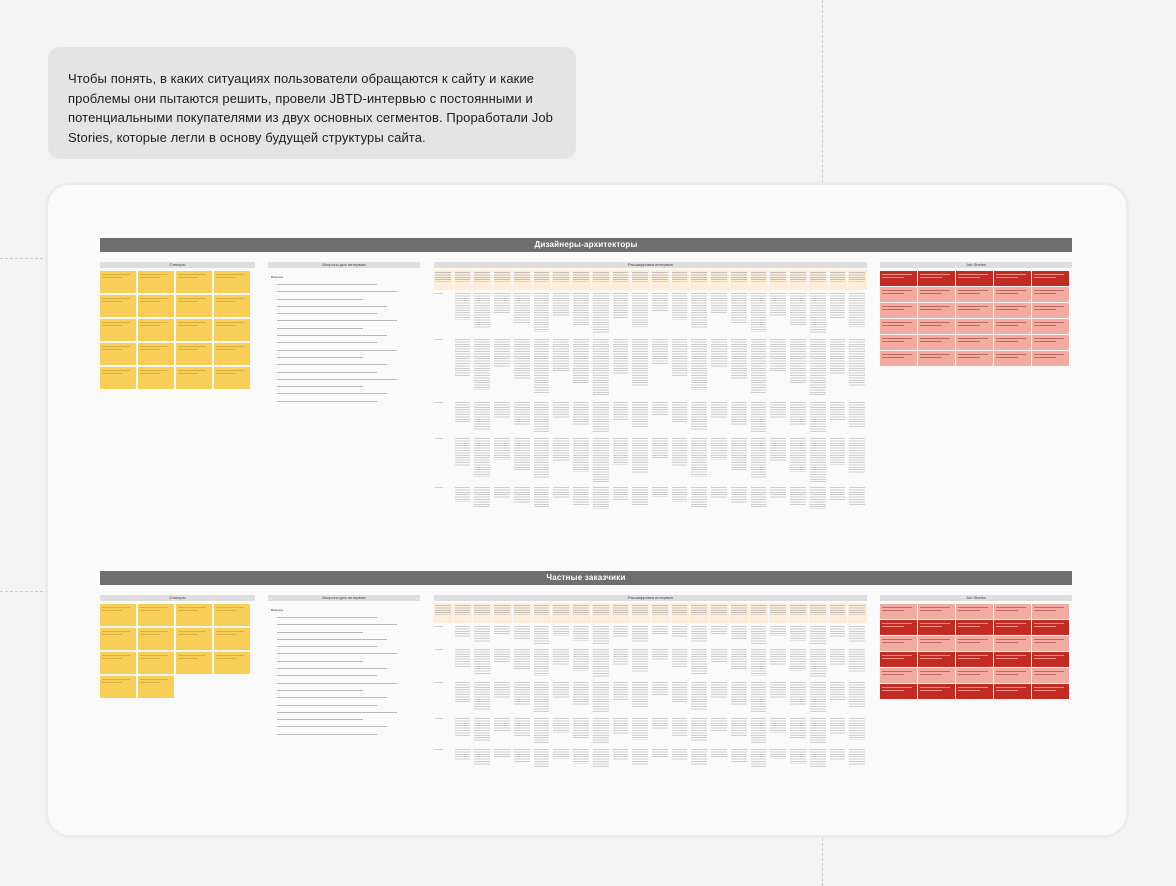  I want to click on decode-table, so click(650, 686).